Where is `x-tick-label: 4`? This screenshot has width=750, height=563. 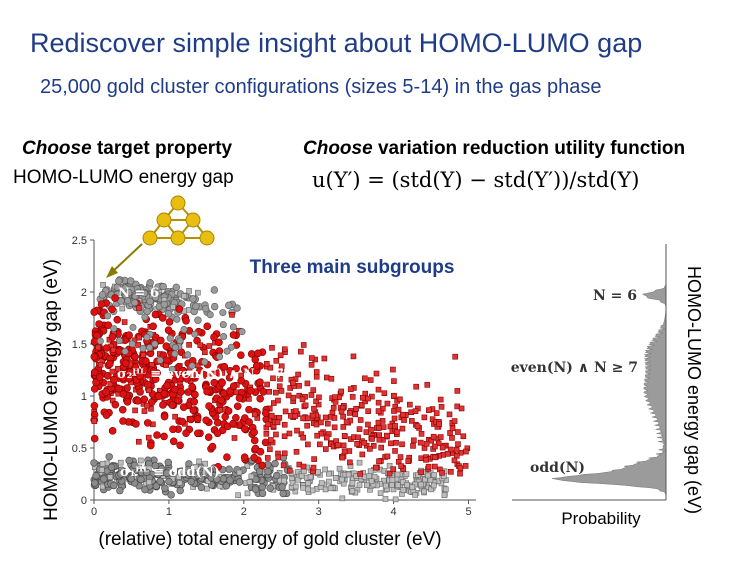 x-tick-label: 4 is located at coordinates (394, 512).